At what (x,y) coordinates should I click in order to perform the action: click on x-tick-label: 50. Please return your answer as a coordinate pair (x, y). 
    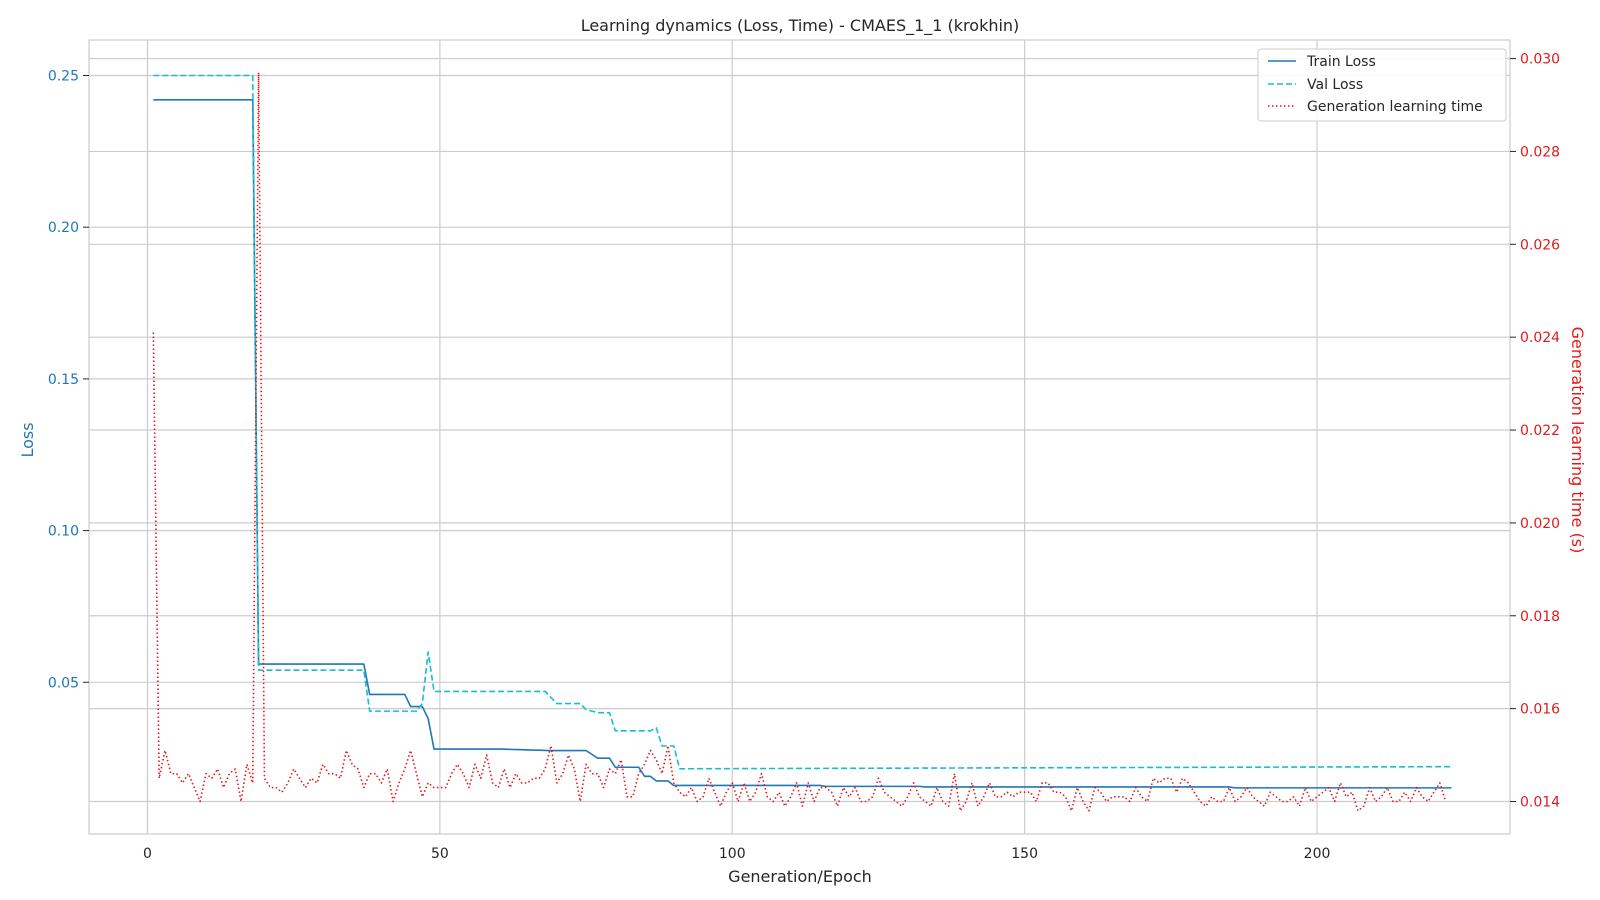
    Looking at the image, I should click on (440, 854).